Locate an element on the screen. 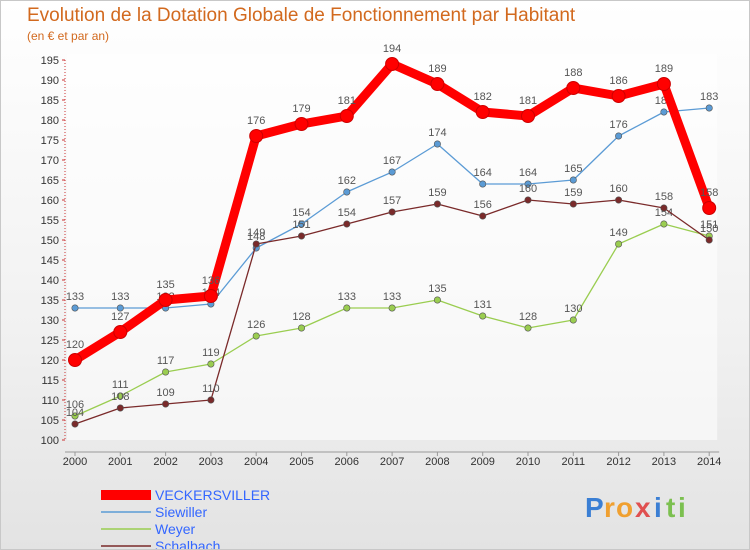  data-label: 148 is located at coordinates (256, 237).